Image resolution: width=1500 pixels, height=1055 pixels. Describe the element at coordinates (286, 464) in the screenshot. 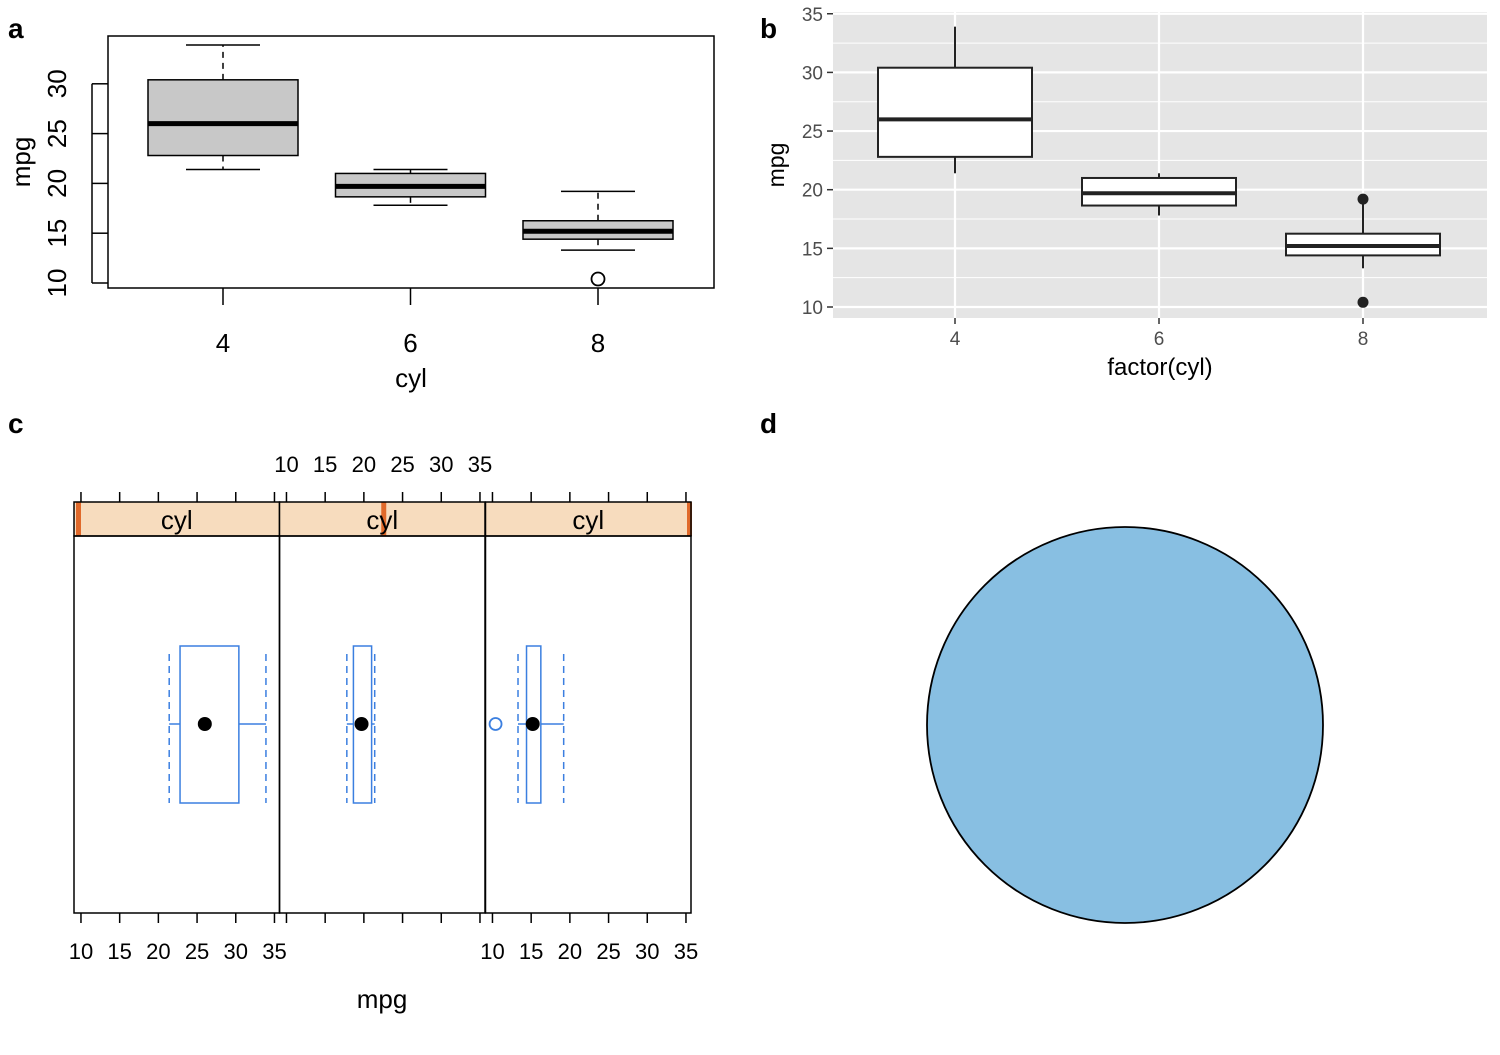

I see `x-tick-label-top: 10` at that location.